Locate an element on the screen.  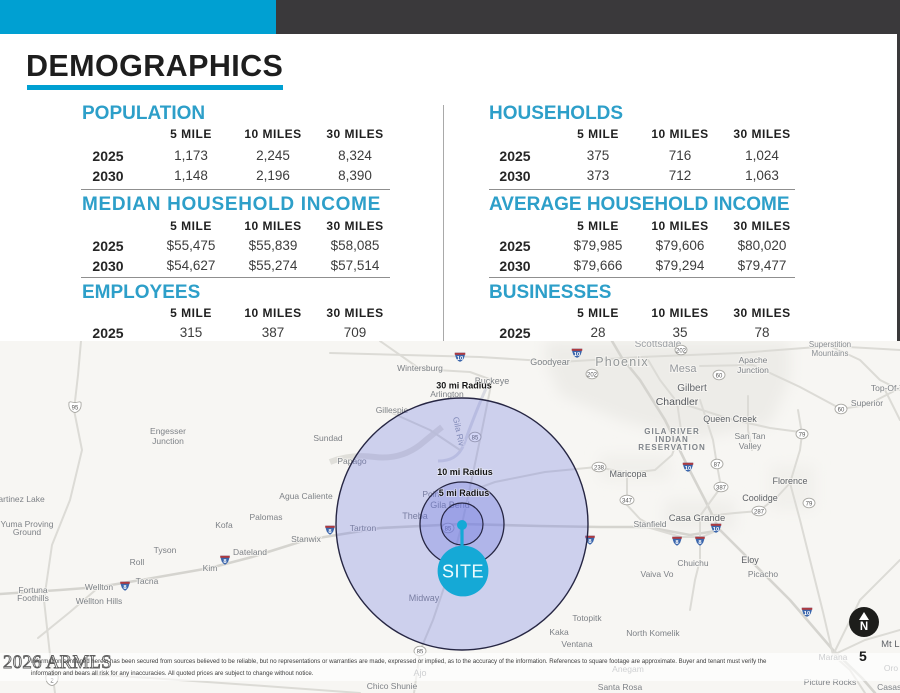
svg-text: Apache is located at coordinates (753, 360).